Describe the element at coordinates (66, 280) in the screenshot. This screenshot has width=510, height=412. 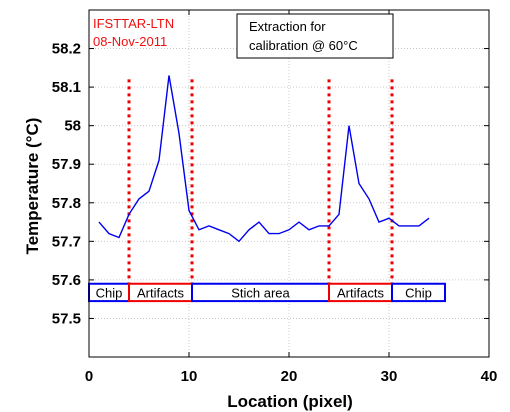
I see `y-tick-label: 57.6` at that location.